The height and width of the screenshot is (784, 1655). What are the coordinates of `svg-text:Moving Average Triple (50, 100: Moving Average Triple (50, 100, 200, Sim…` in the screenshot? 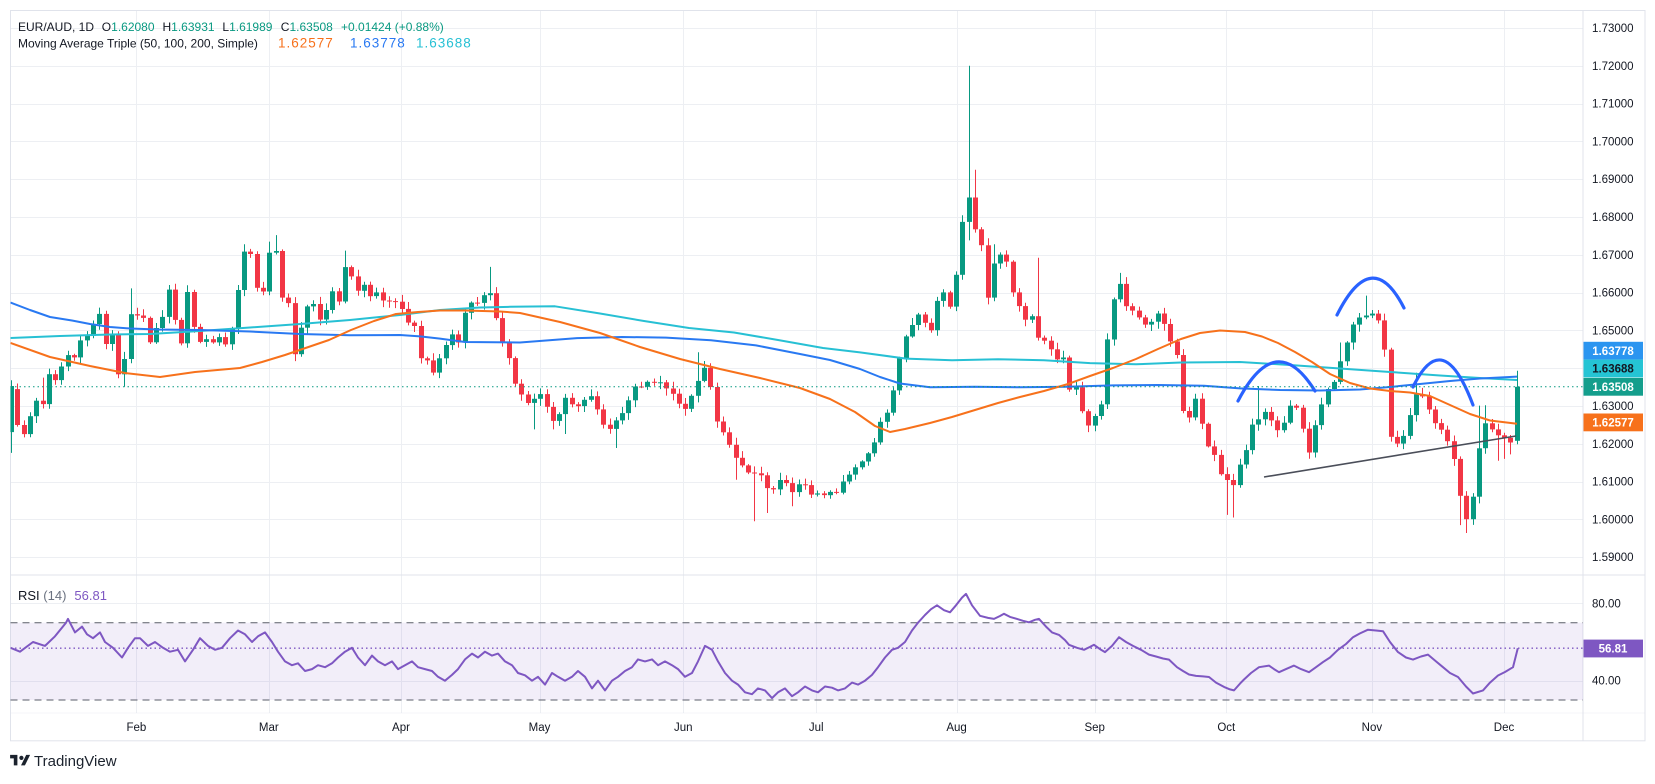 It's located at (138, 44).